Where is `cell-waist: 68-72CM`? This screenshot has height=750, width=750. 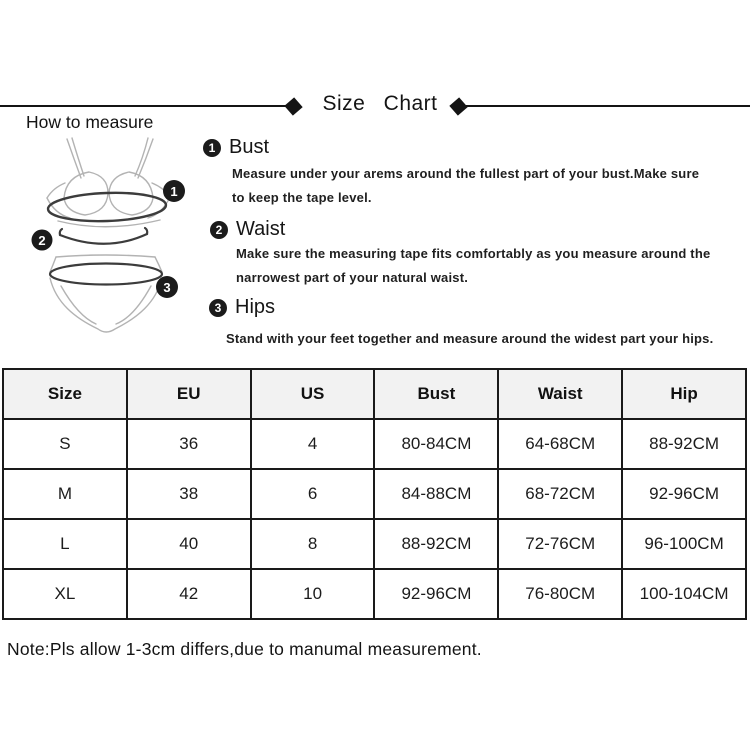 cell-waist: 68-72CM is located at coordinates (560, 494).